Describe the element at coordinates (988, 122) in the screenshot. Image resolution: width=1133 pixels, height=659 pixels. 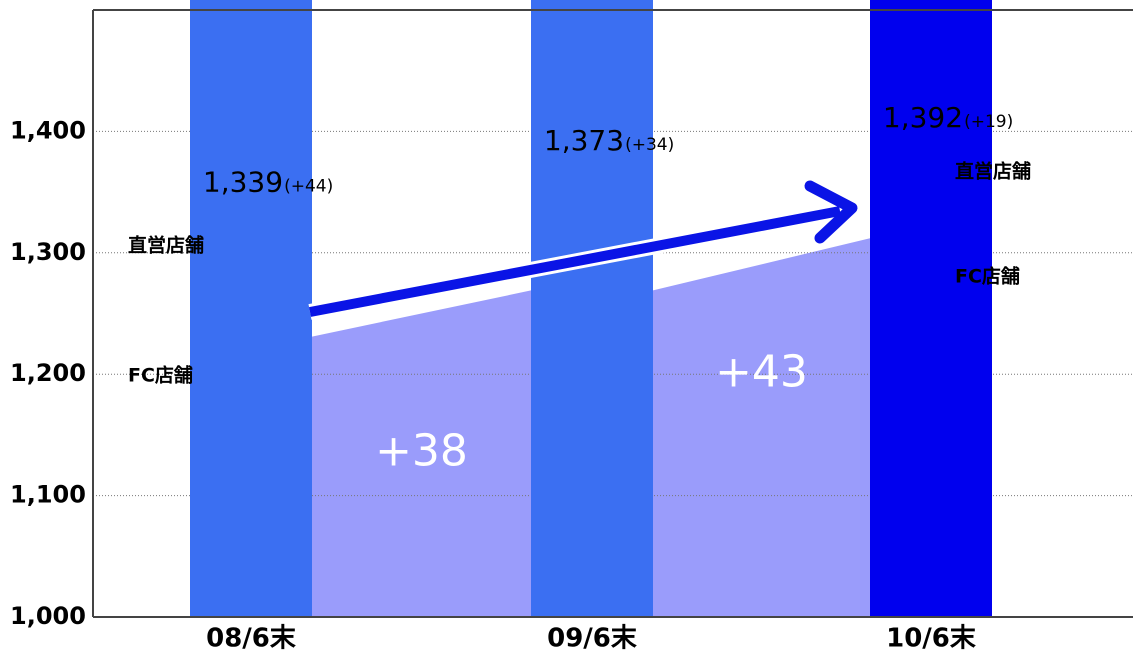
I see `total-change-label: (+19)` at that location.